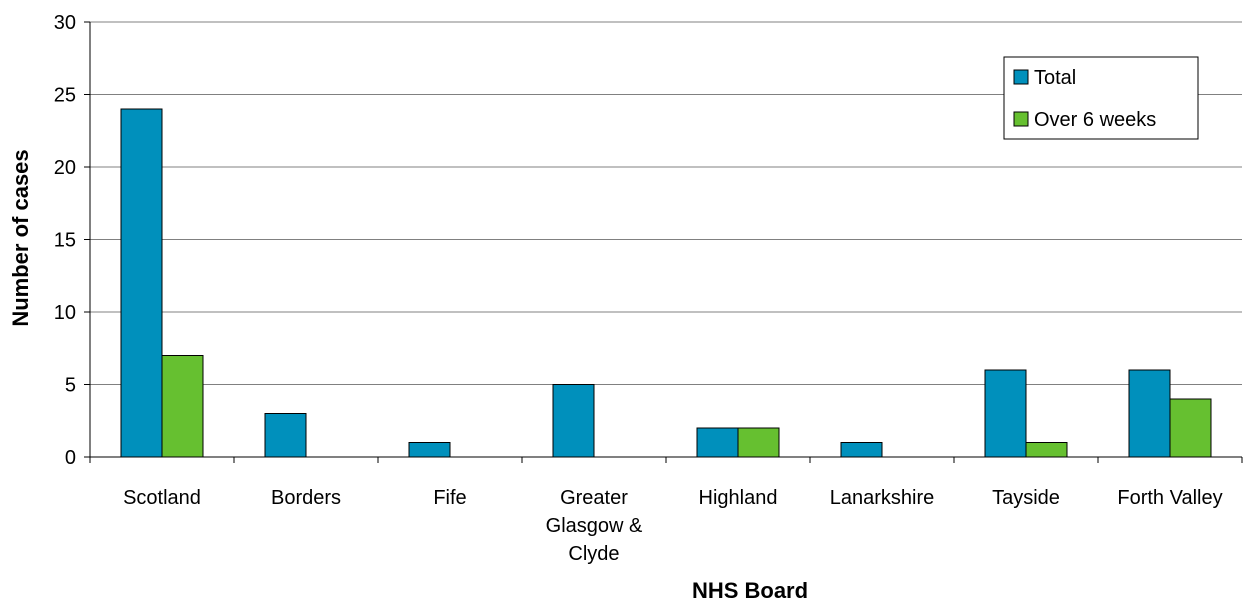  I want to click on y-tick-label: 20, so click(65, 168).